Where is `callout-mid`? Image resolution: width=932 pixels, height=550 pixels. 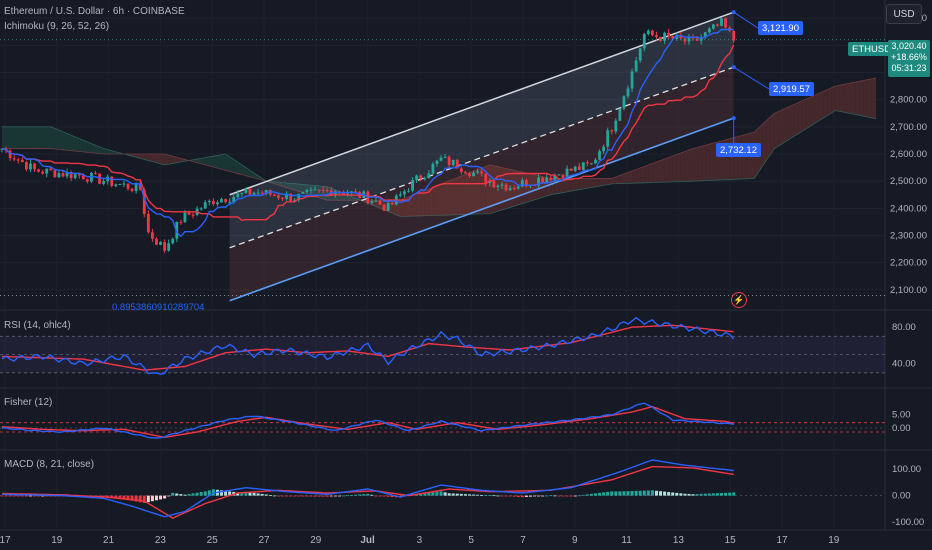
callout-mid is located at coordinates (751, 78).